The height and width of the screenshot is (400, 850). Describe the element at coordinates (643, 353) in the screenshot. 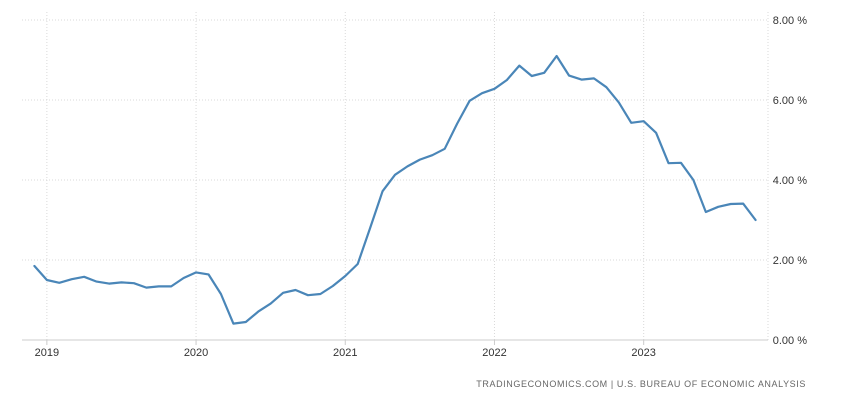

I see `x-tick-label: 2023` at that location.